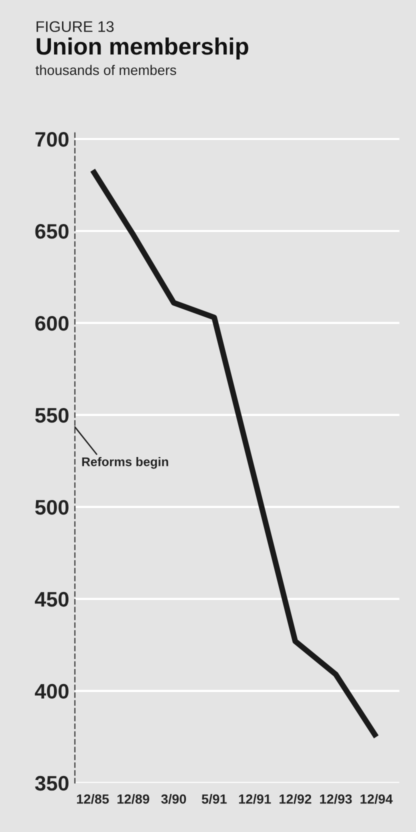 The height and width of the screenshot is (832, 416). I want to click on y-tick-label: 500, so click(51, 507).